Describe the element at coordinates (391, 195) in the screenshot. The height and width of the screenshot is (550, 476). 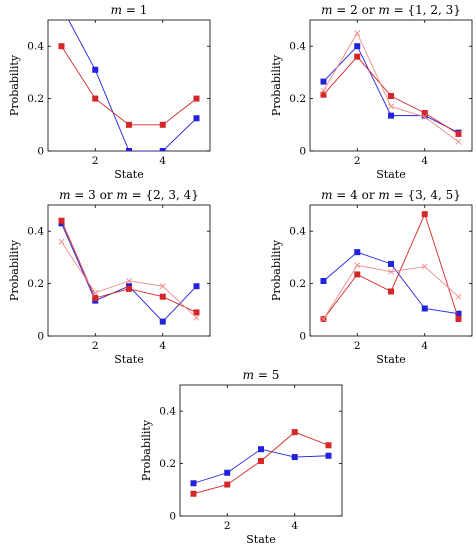
I see `chart-title: m = 4 or m = {3, 4, 5}` at that location.